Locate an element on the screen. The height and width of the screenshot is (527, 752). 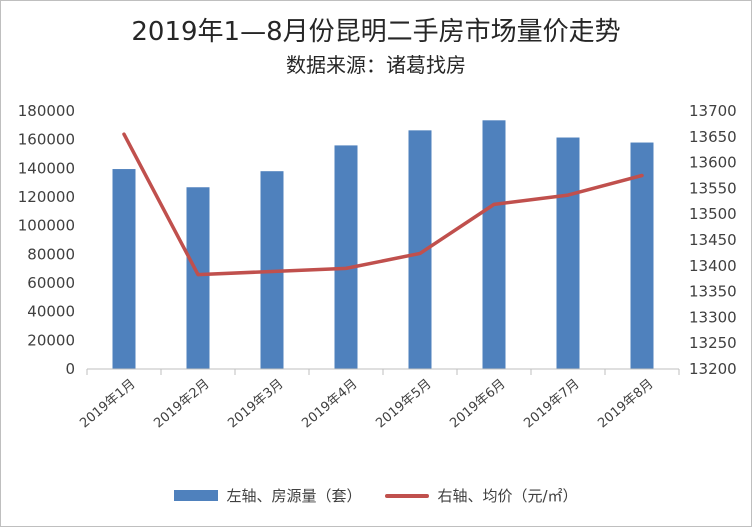
x-tick-label: 2019年4月 is located at coordinates (329, 404).